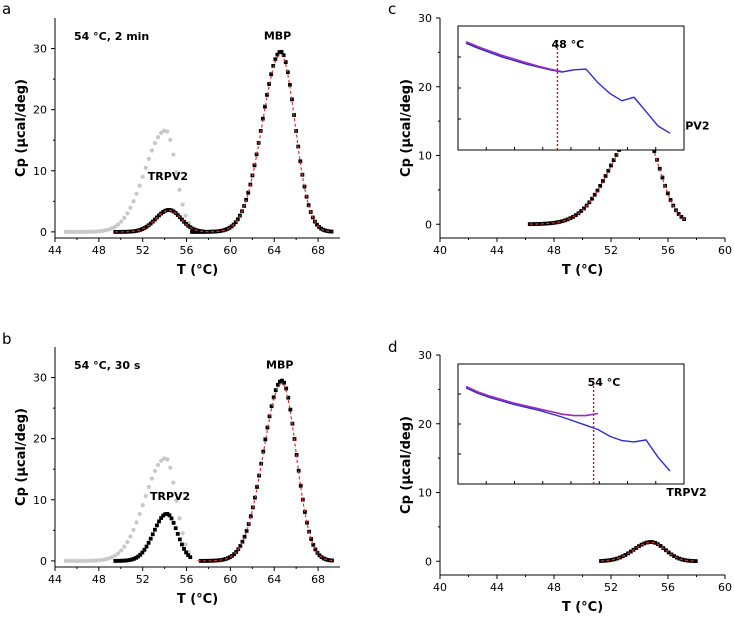 This screenshot has width=734, height=622. Describe the element at coordinates (197, 270) in the screenshot. I see `x-axis-title: T (°C)` at that location.